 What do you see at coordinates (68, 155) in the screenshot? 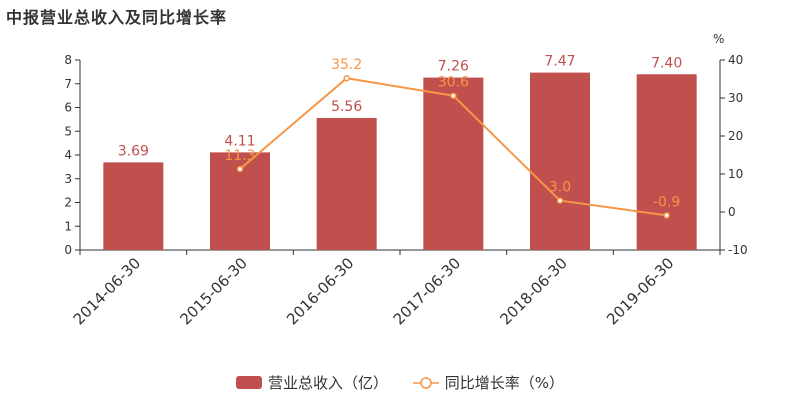
I see `y-left-tick-label: 4` at bounding box center [68, 155].